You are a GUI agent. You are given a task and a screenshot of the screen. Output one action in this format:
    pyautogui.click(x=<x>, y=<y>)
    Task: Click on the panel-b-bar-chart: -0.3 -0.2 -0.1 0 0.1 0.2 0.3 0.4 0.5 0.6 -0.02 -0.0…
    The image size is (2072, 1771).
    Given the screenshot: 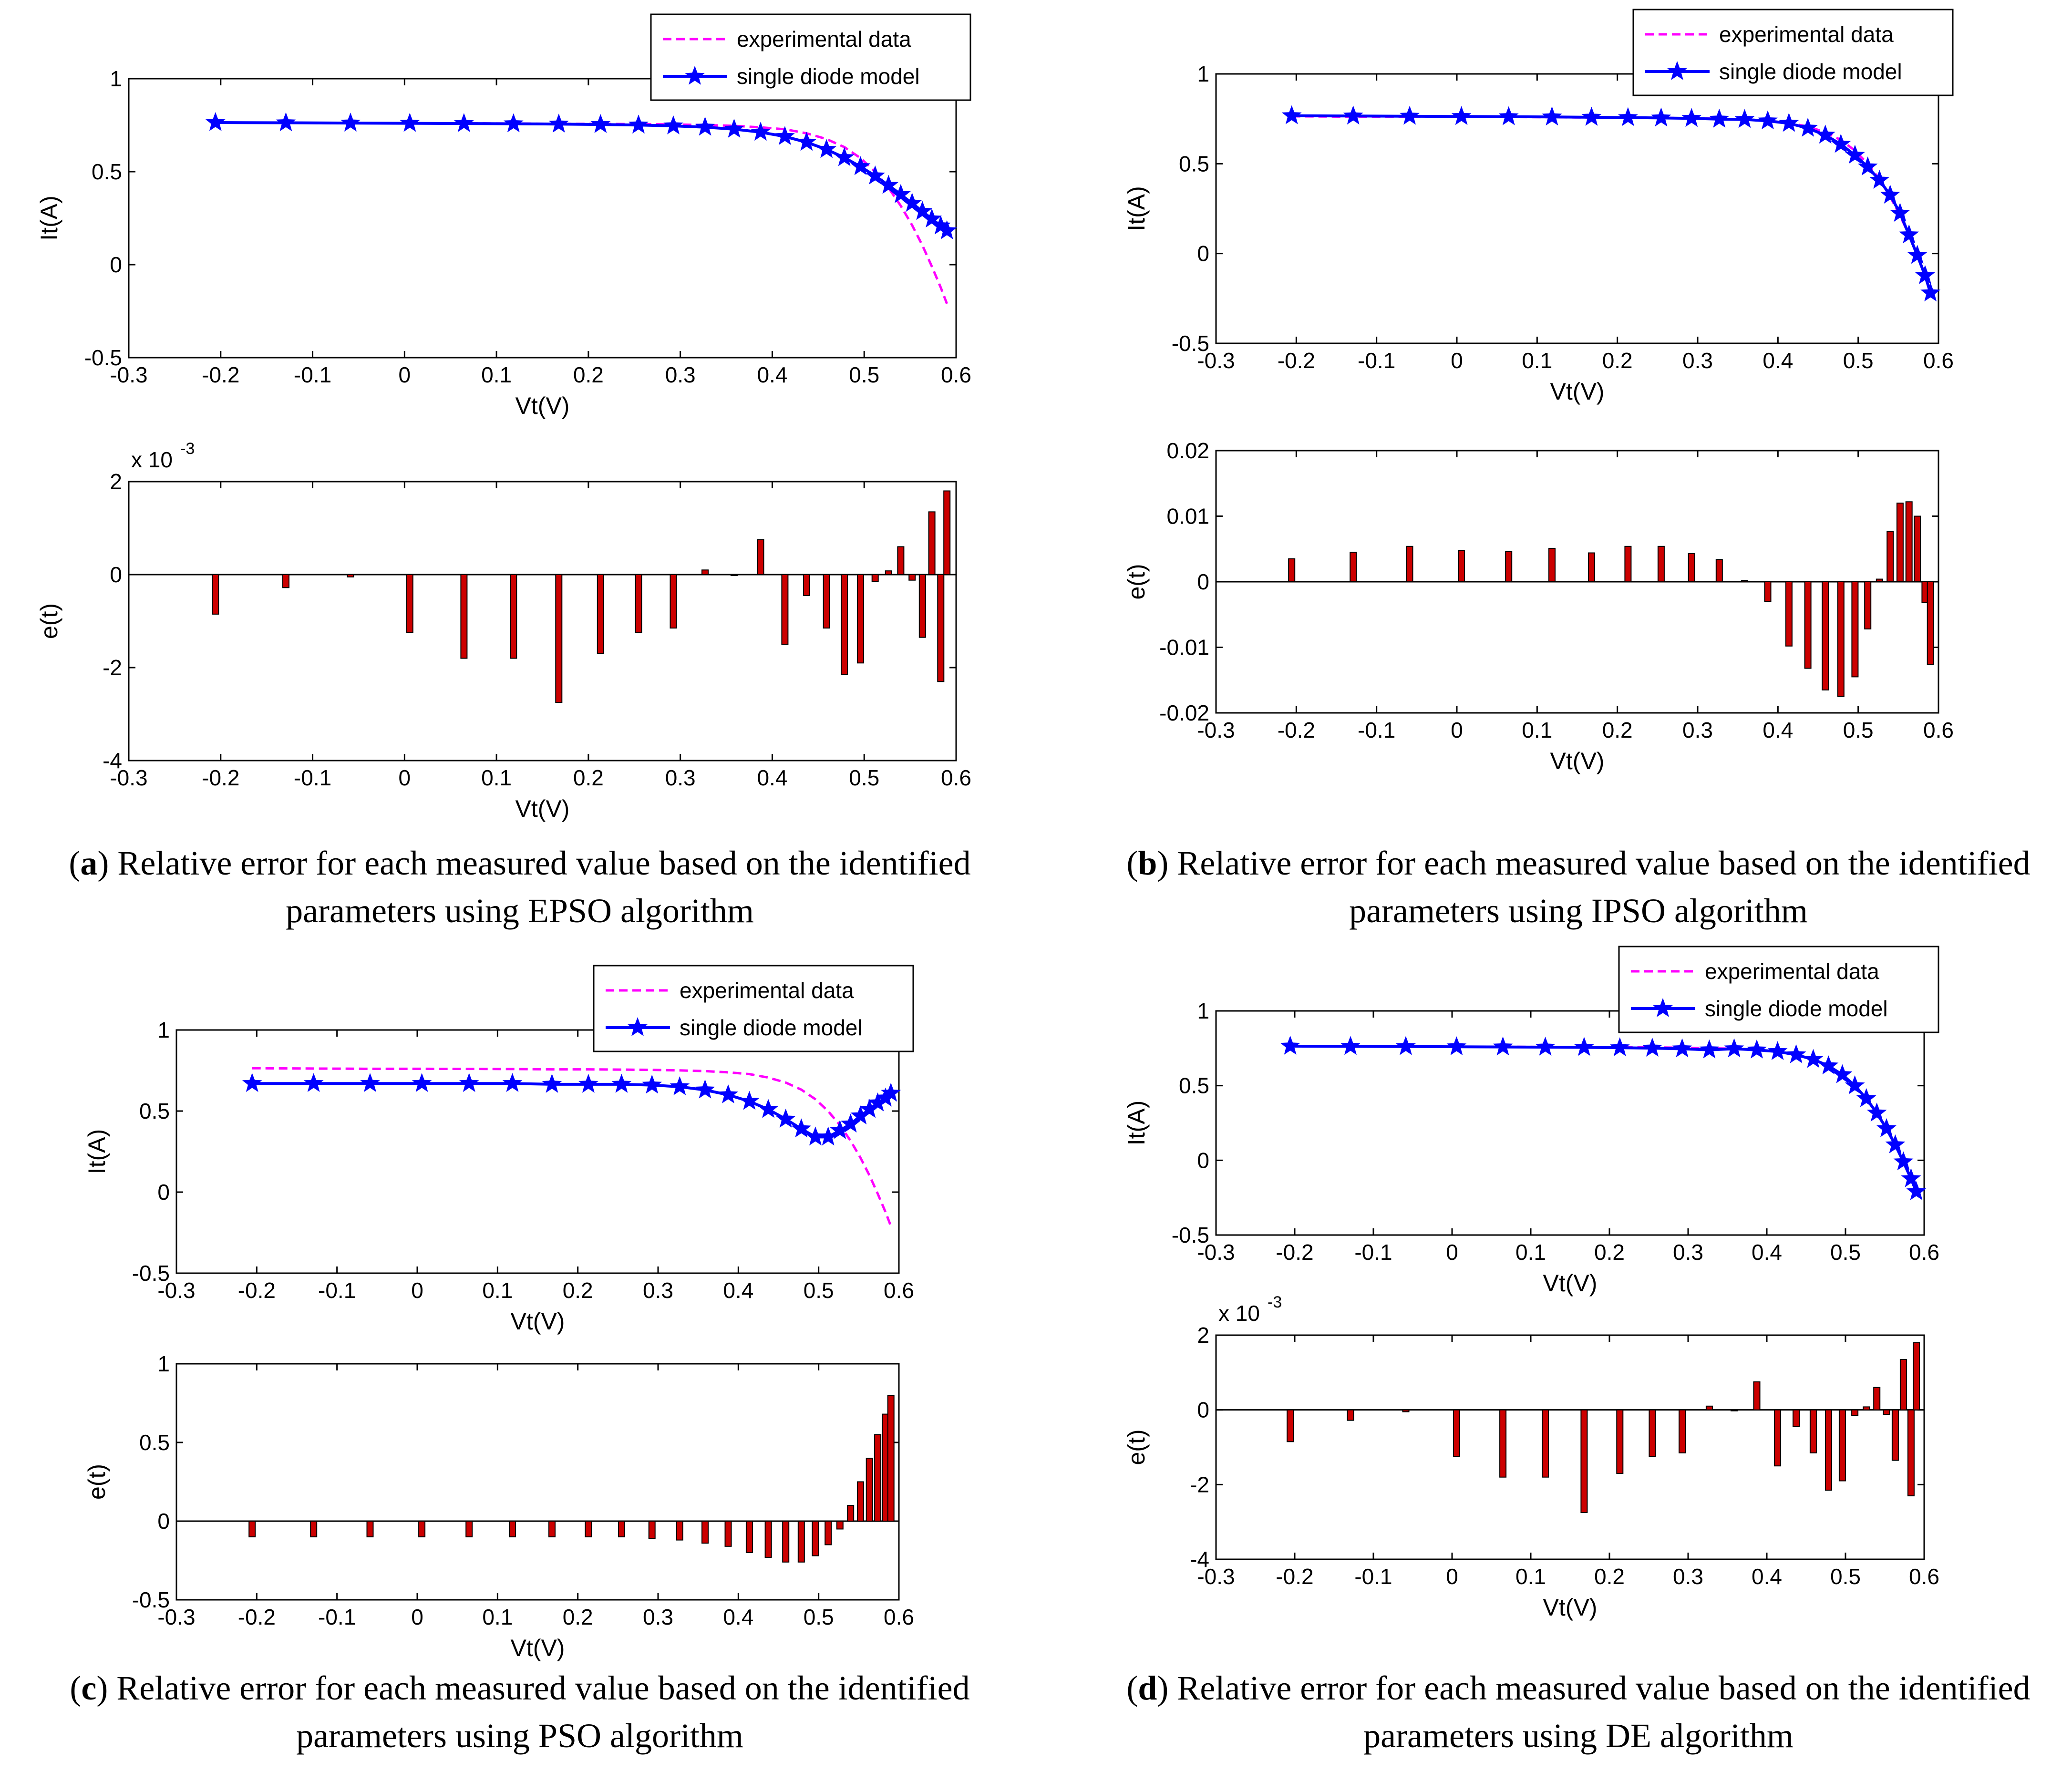 What is the action you would take?
    pyautogui.click(x=1538, y=606)
    